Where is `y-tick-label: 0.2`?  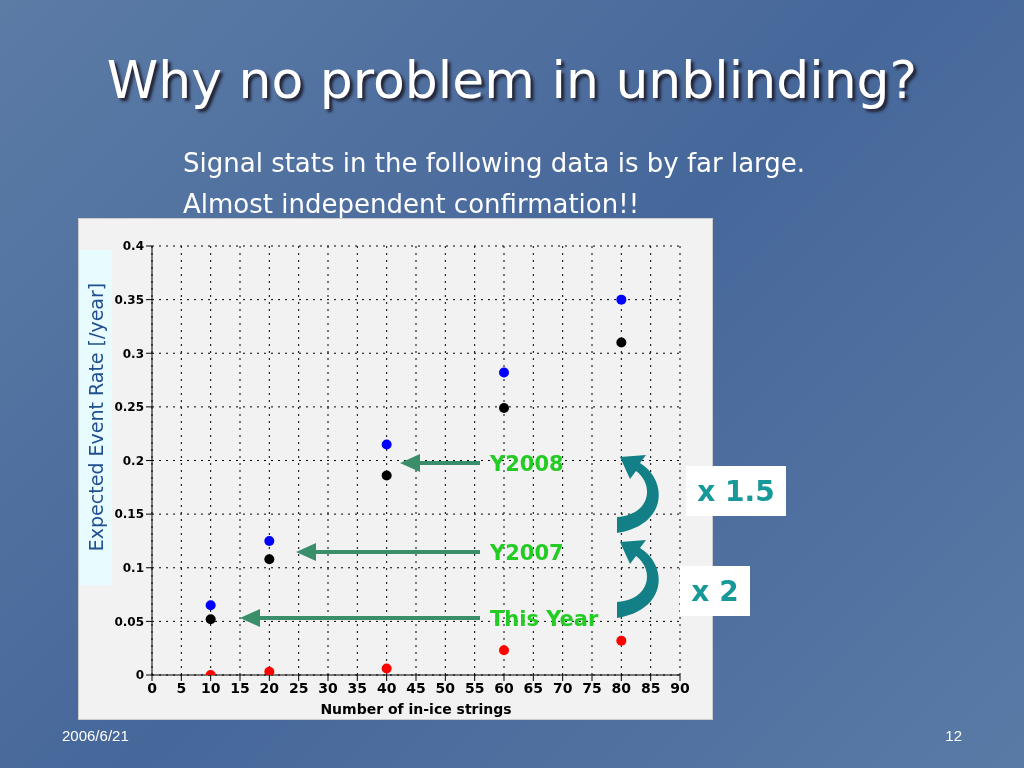 y-tick-label: 0.2 is located at coordinates (133, 460).